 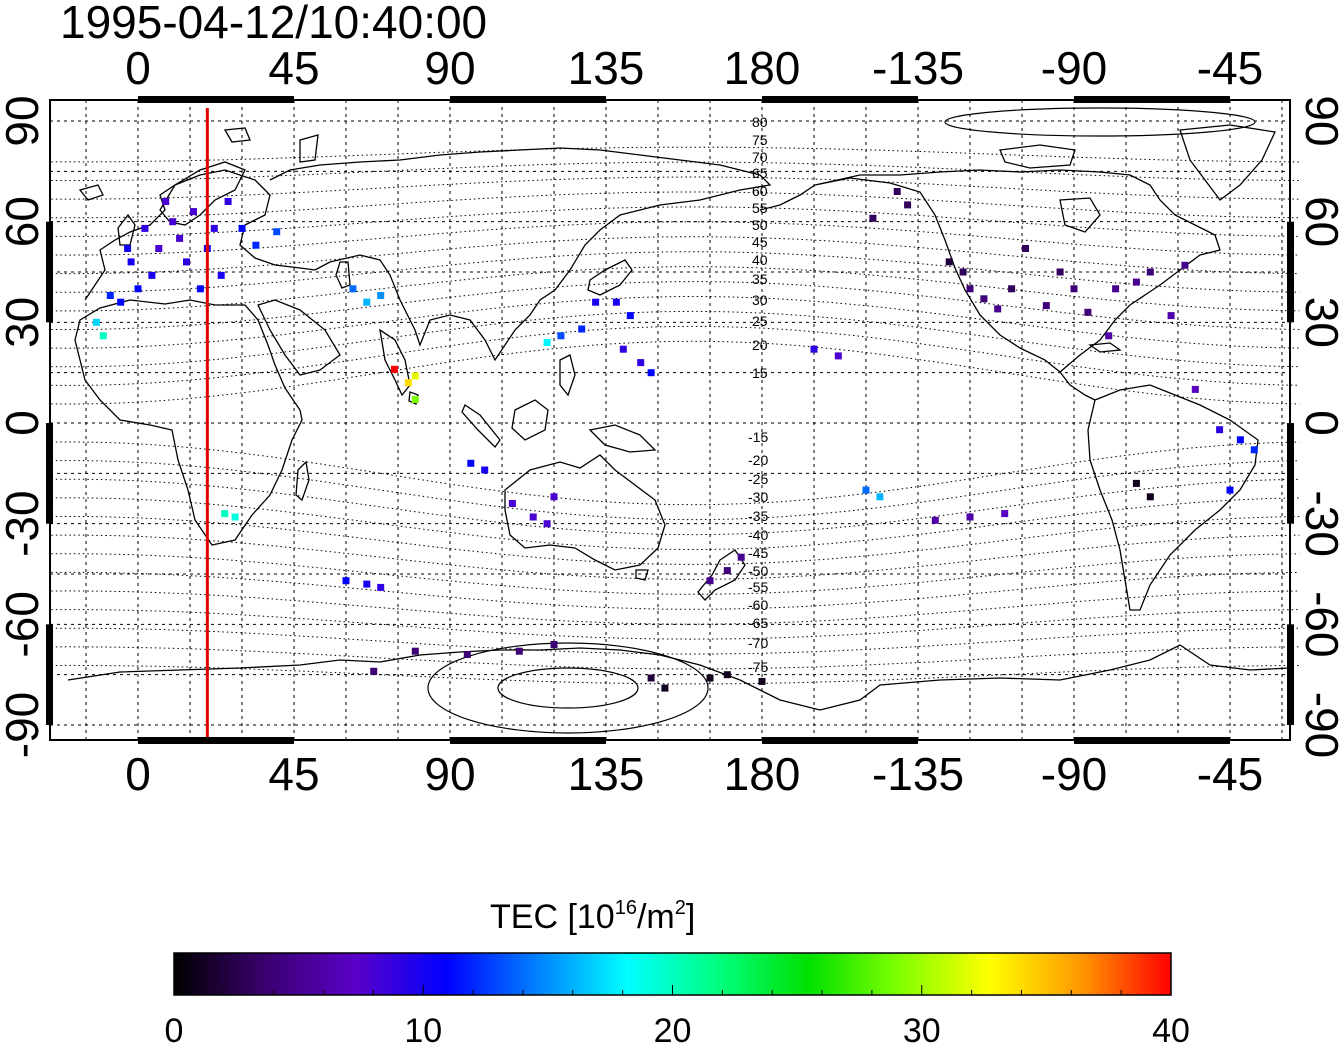 I want to click on bottom-lon-label: 45, so click(x=293, y=774).